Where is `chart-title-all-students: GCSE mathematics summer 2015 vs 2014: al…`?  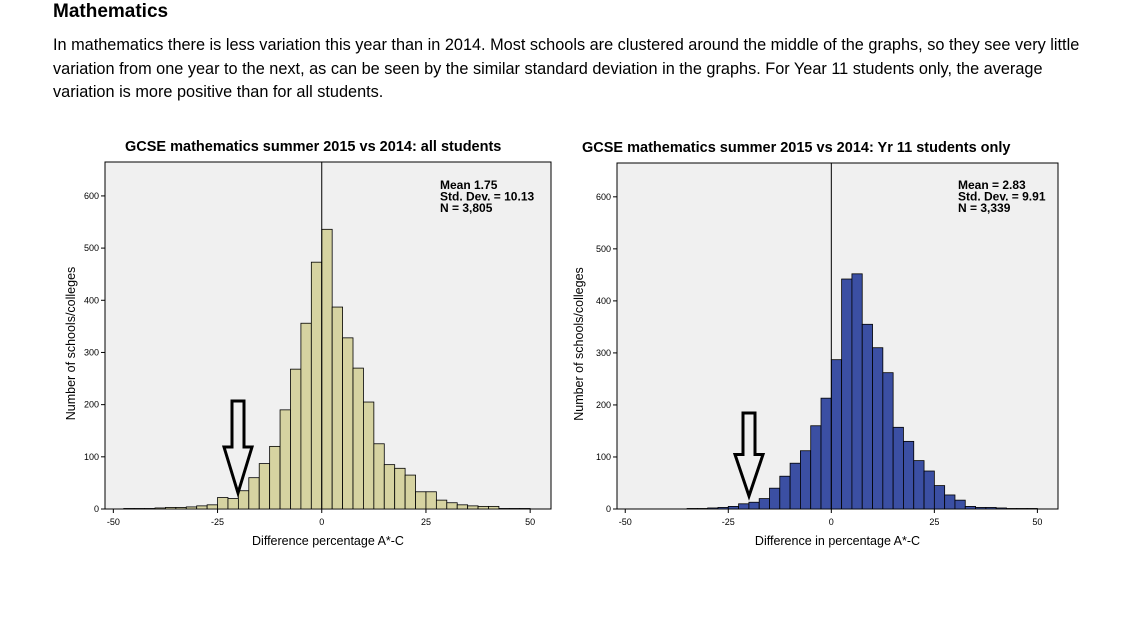 chart-title-all-students: GCSE mathematics summer 2015 vs 2014: al… is located at coordinates (313, 147).